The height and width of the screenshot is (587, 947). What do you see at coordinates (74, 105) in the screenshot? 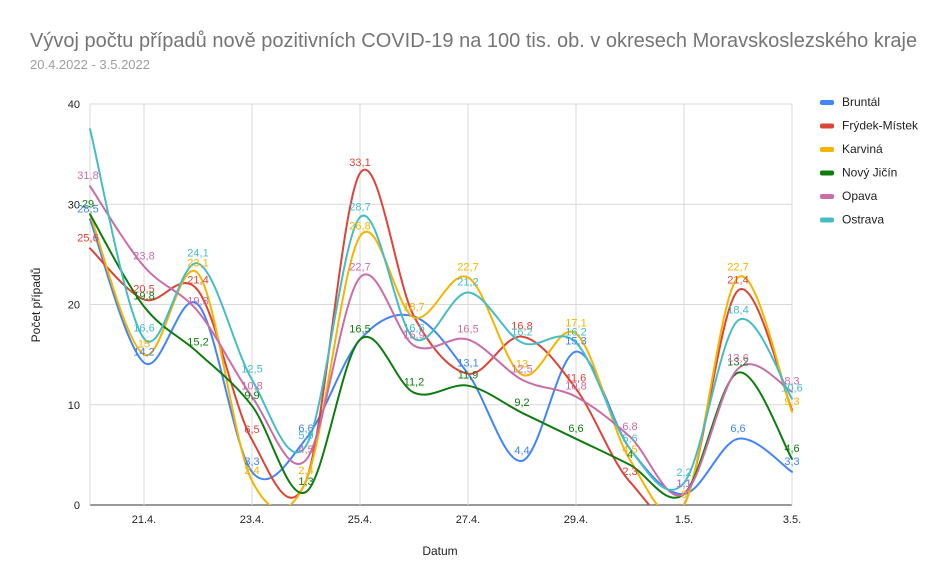
I see `y-tick-label: 40` at bounding box center [74, 105].